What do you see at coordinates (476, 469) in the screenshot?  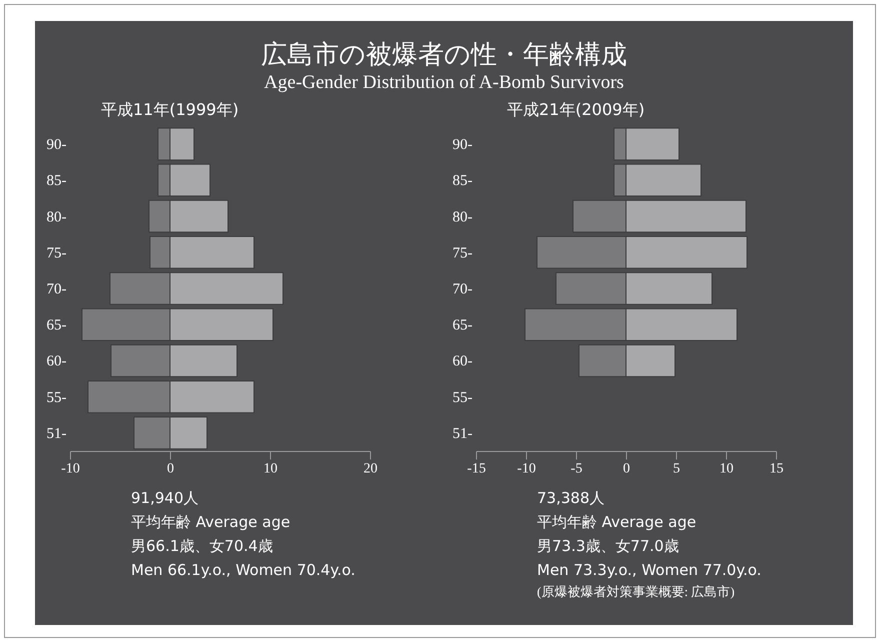 I see `x-tick-label: -15` at bounding box center [476, 469].